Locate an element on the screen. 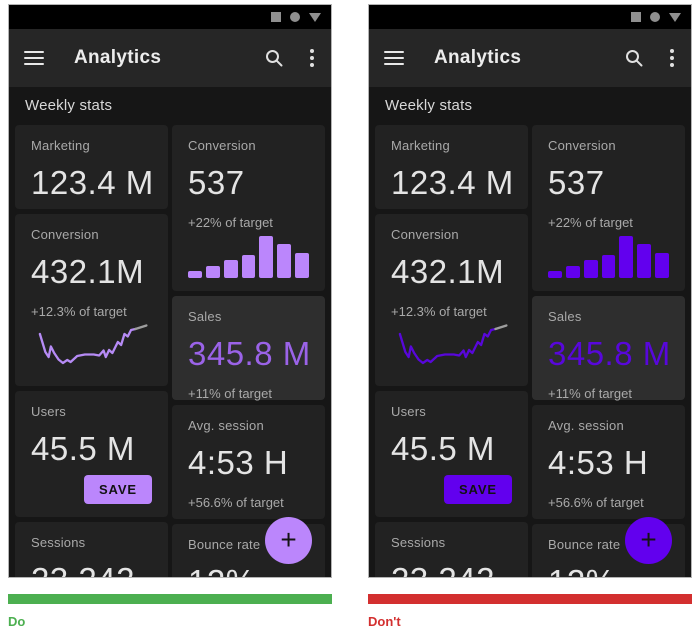  dont-indicator-bar is located at coordinates (530, 599).